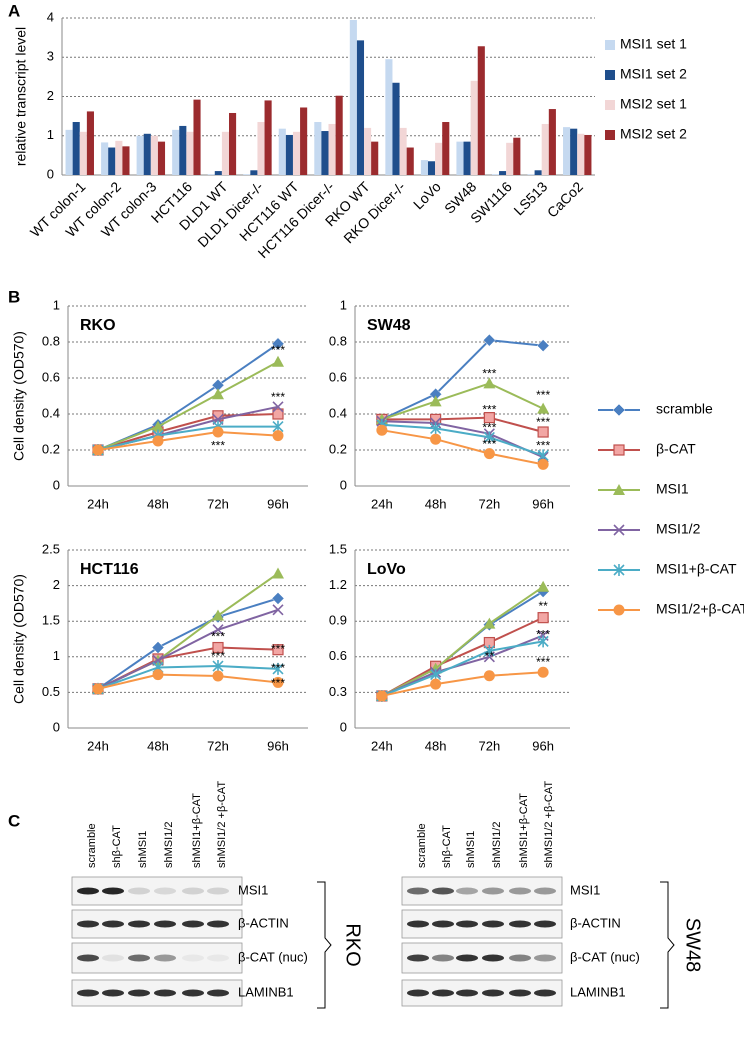 This screenshot has height=1050, width=744. I want to click on legend-label: MSI1+β-CAT, so click(696, 569).